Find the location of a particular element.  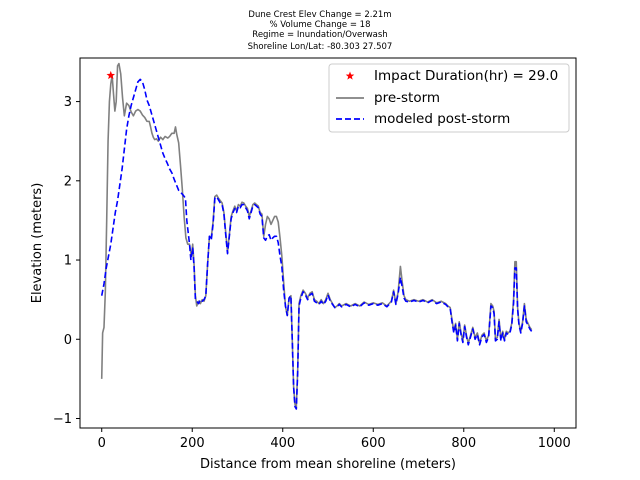

x-tick-label: 0 is located at coordinates (102, 443).